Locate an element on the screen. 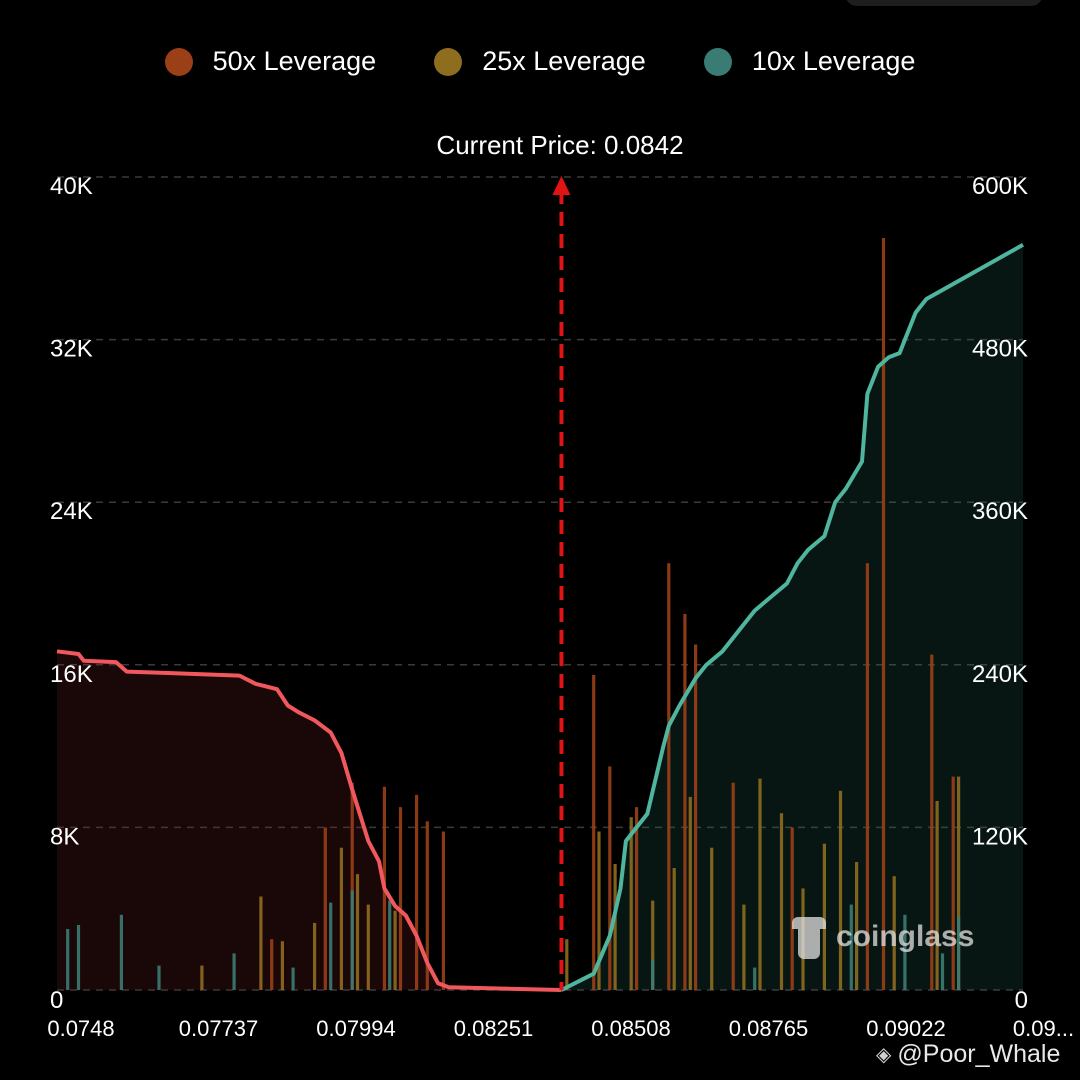  y-right-tick-label: 0 is located at coordinates (1021, 1000).